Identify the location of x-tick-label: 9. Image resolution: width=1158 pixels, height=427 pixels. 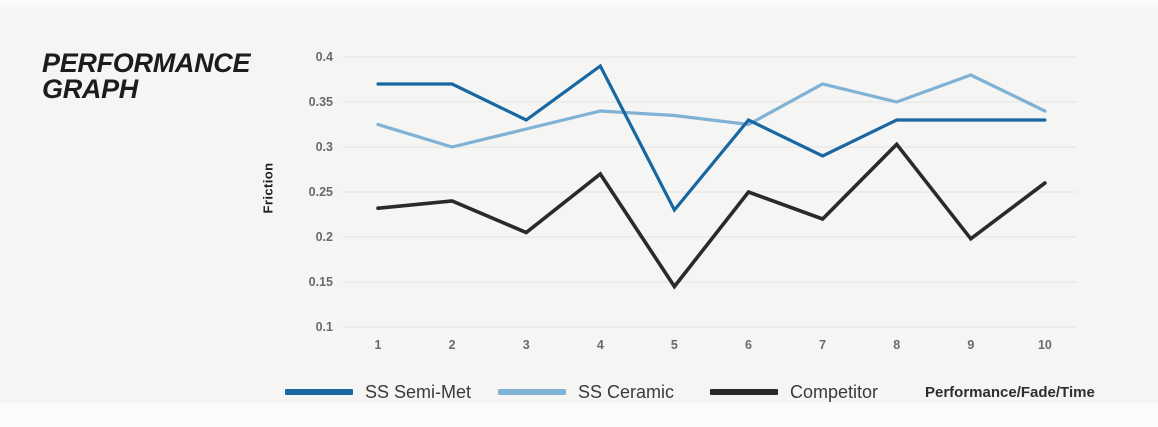
(970, 345).